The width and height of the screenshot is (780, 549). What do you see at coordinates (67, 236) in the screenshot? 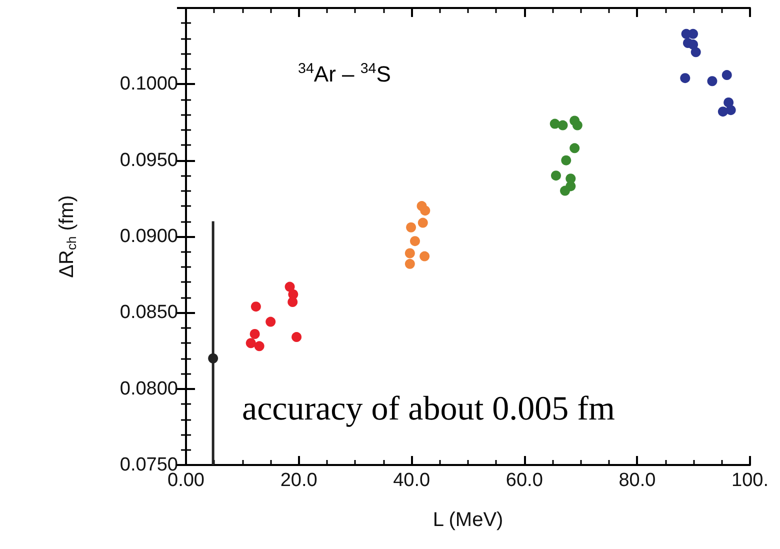
I see `y-axis-title: ΔRch (fm)` at bounding box center [67, 236].